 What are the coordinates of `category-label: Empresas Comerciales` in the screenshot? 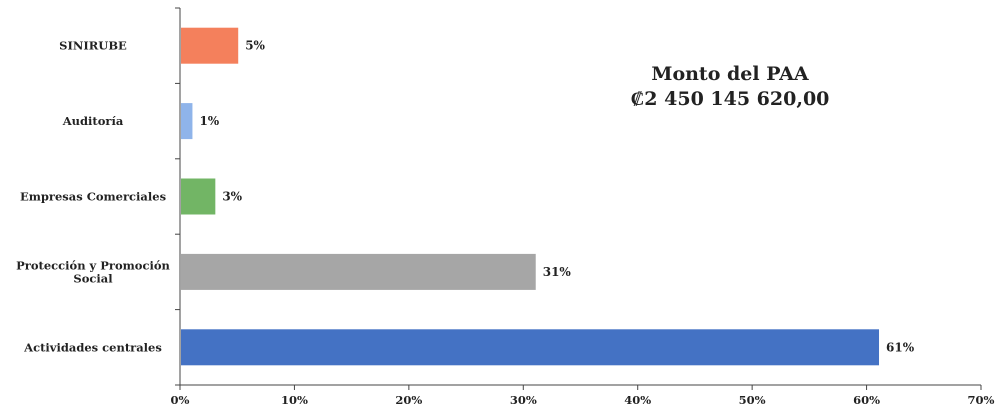 It's located at (93, 197).